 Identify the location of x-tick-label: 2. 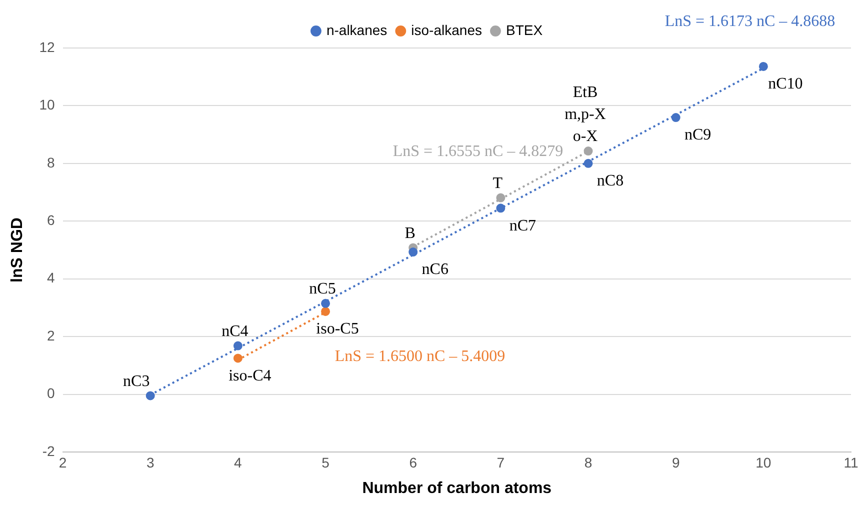
(62, 462).